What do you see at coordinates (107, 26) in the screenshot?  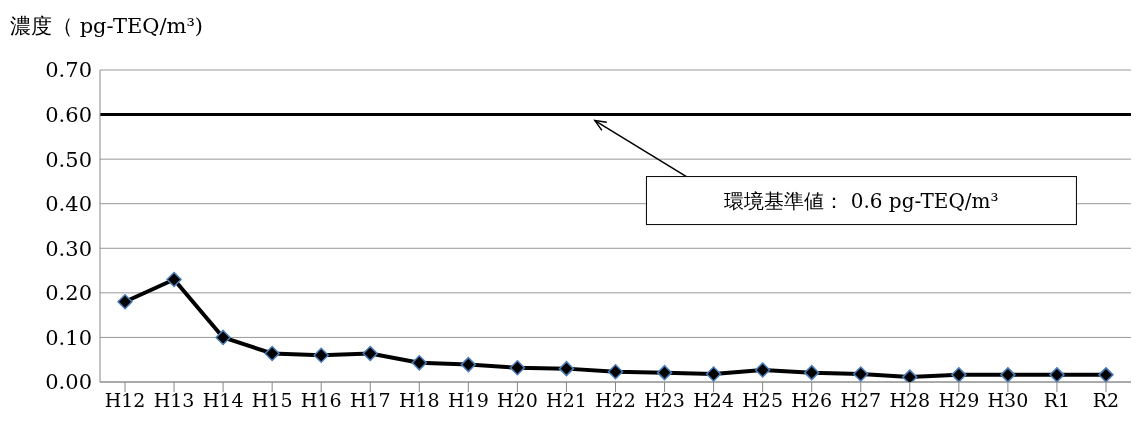 I see `y-axis-title: 濃度（ pg-TEQ/m³)` at bounding box center [107, 26].